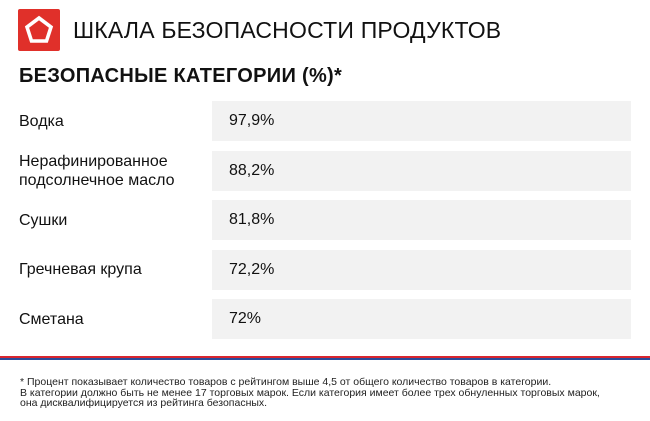  I want to click on category-label-line: Сметана, so click(51, 319).